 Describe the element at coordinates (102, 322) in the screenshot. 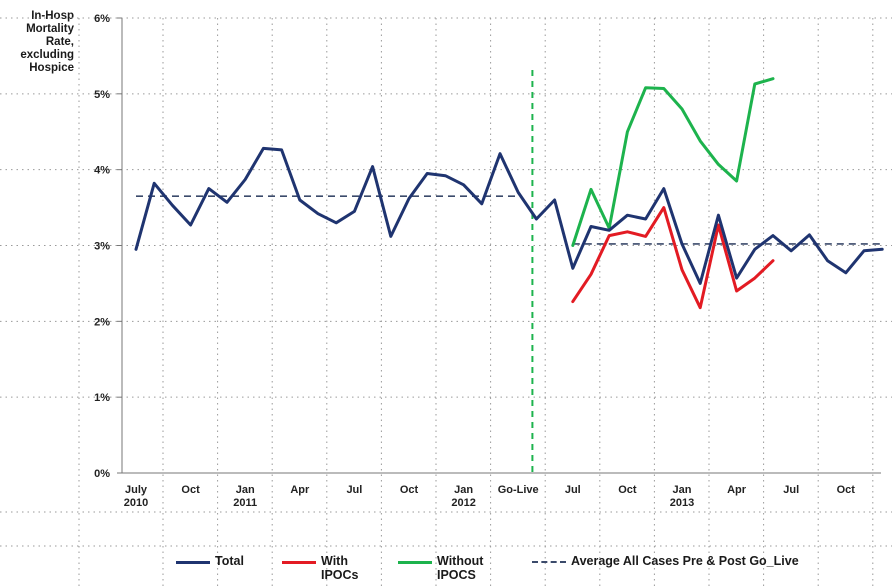

I see `y-tick-label: 2%` at that location.